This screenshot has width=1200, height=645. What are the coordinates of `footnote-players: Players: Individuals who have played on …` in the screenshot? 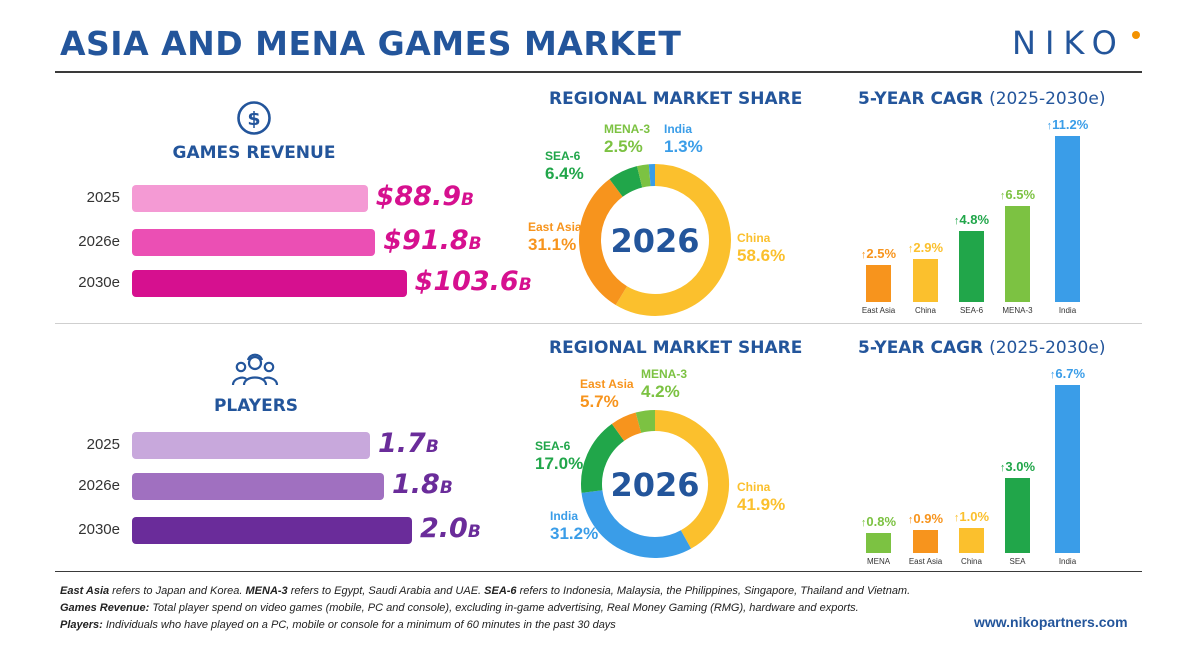 It's located at (338, 625).